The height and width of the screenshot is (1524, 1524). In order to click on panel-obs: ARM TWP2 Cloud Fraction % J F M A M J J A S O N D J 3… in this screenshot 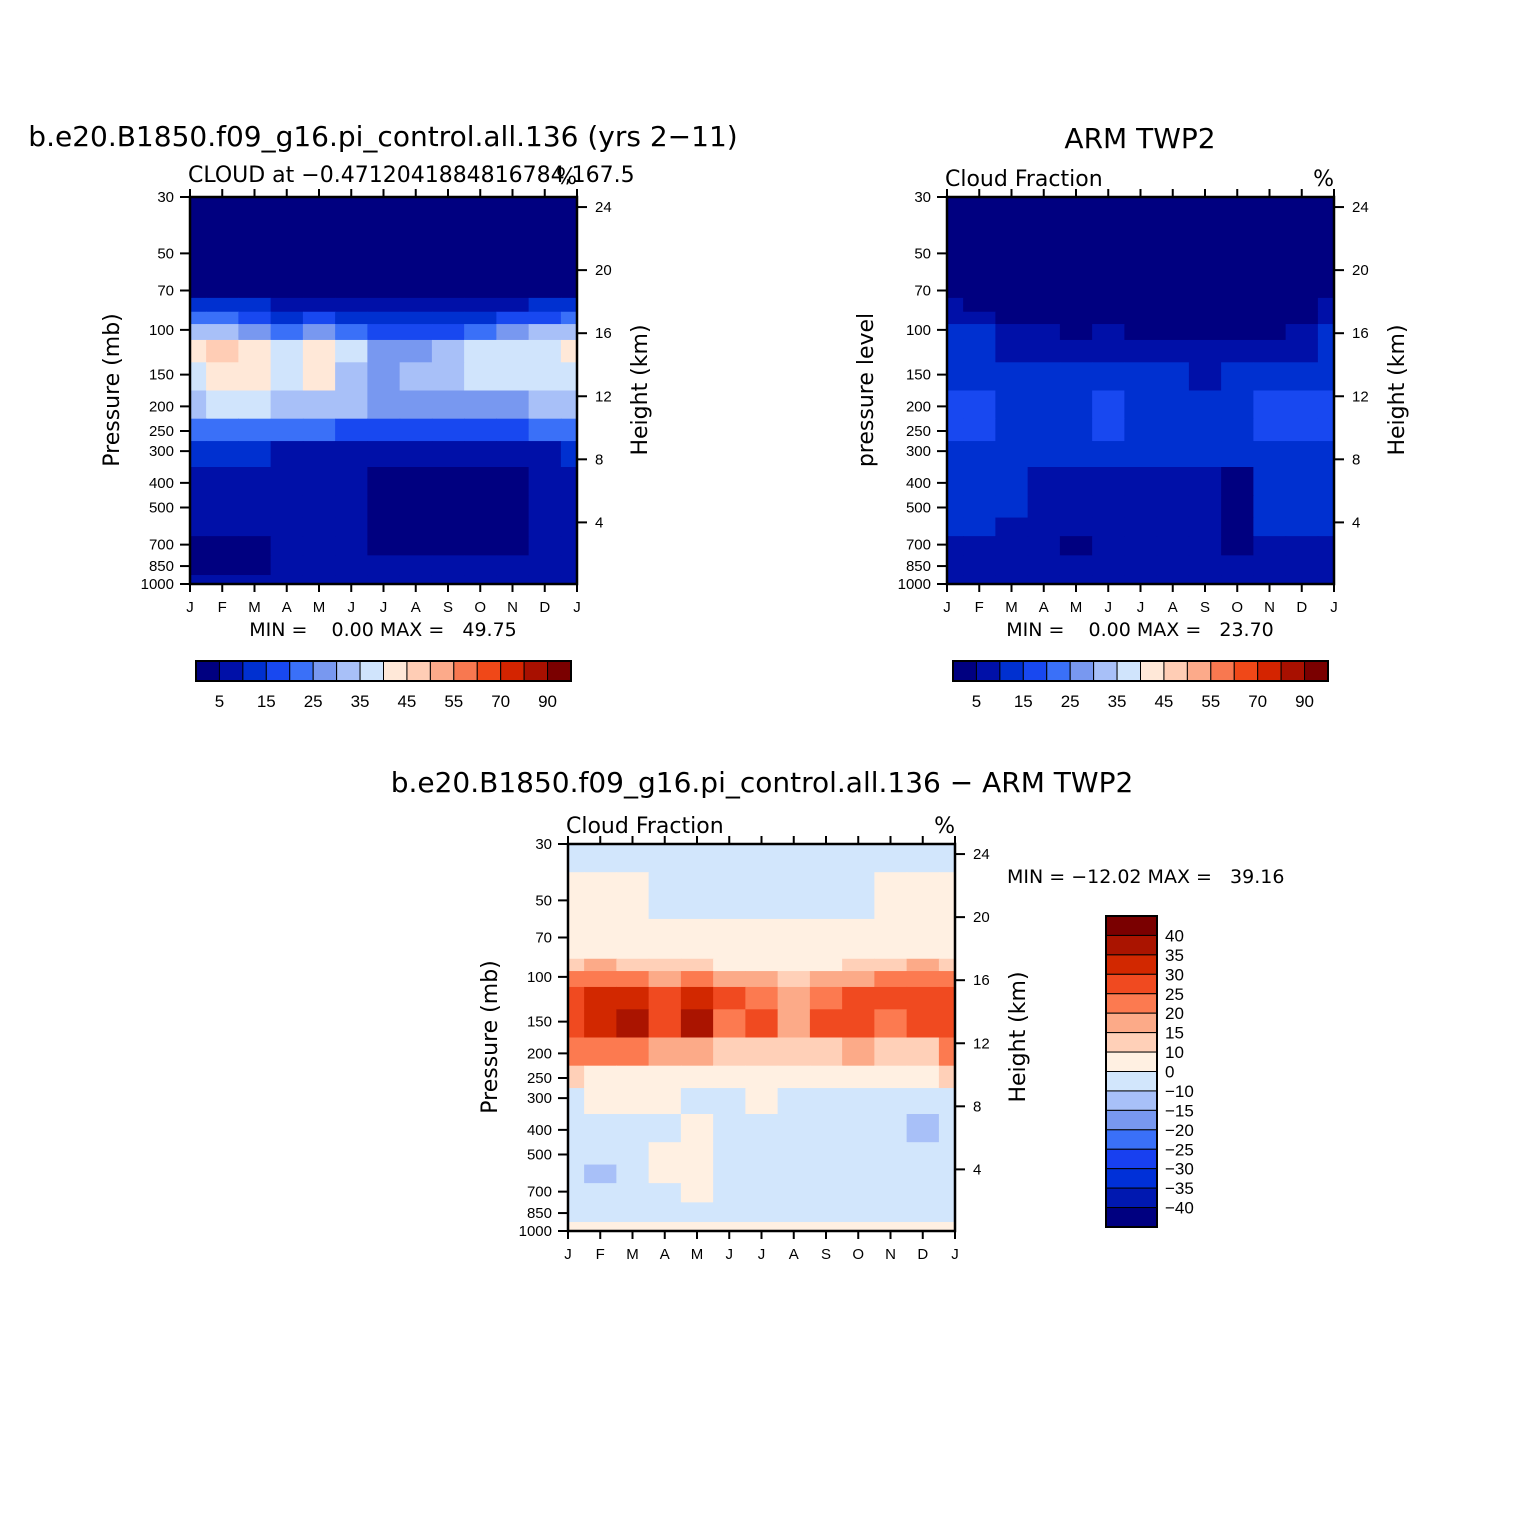, I will do `click(1132, 416)`.